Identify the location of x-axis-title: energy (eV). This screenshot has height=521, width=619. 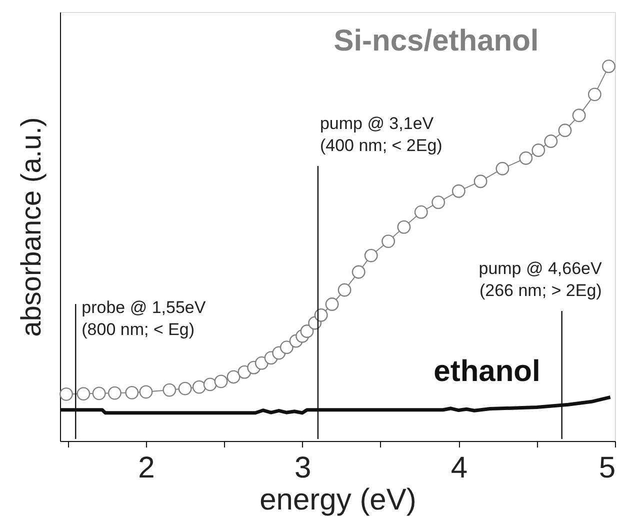
(338, 500).